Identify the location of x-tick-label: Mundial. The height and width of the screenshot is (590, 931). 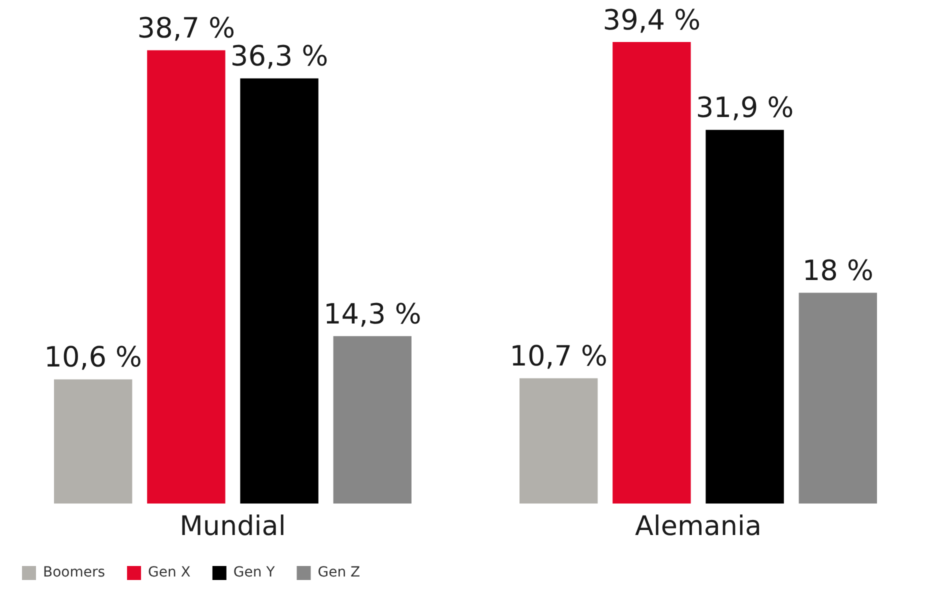
(233, 526).